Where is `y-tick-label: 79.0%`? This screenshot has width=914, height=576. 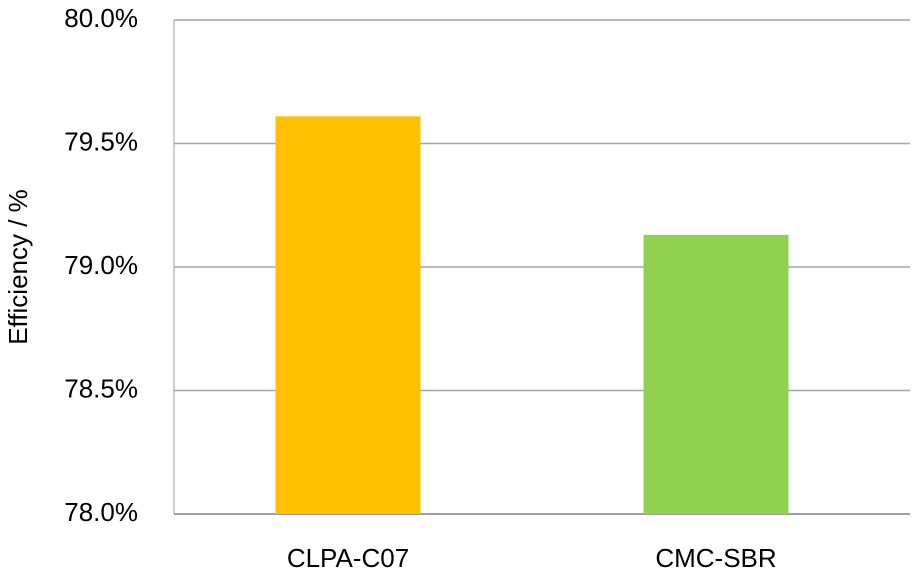
y-tick-label: 79.0% is located at coordinates (101, 265).